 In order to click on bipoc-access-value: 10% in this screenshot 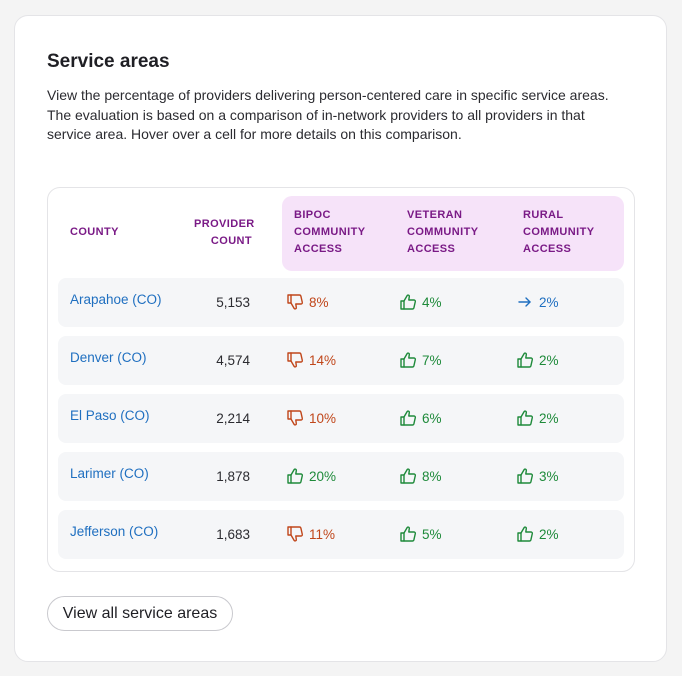, I will do `click(323, 418)`.